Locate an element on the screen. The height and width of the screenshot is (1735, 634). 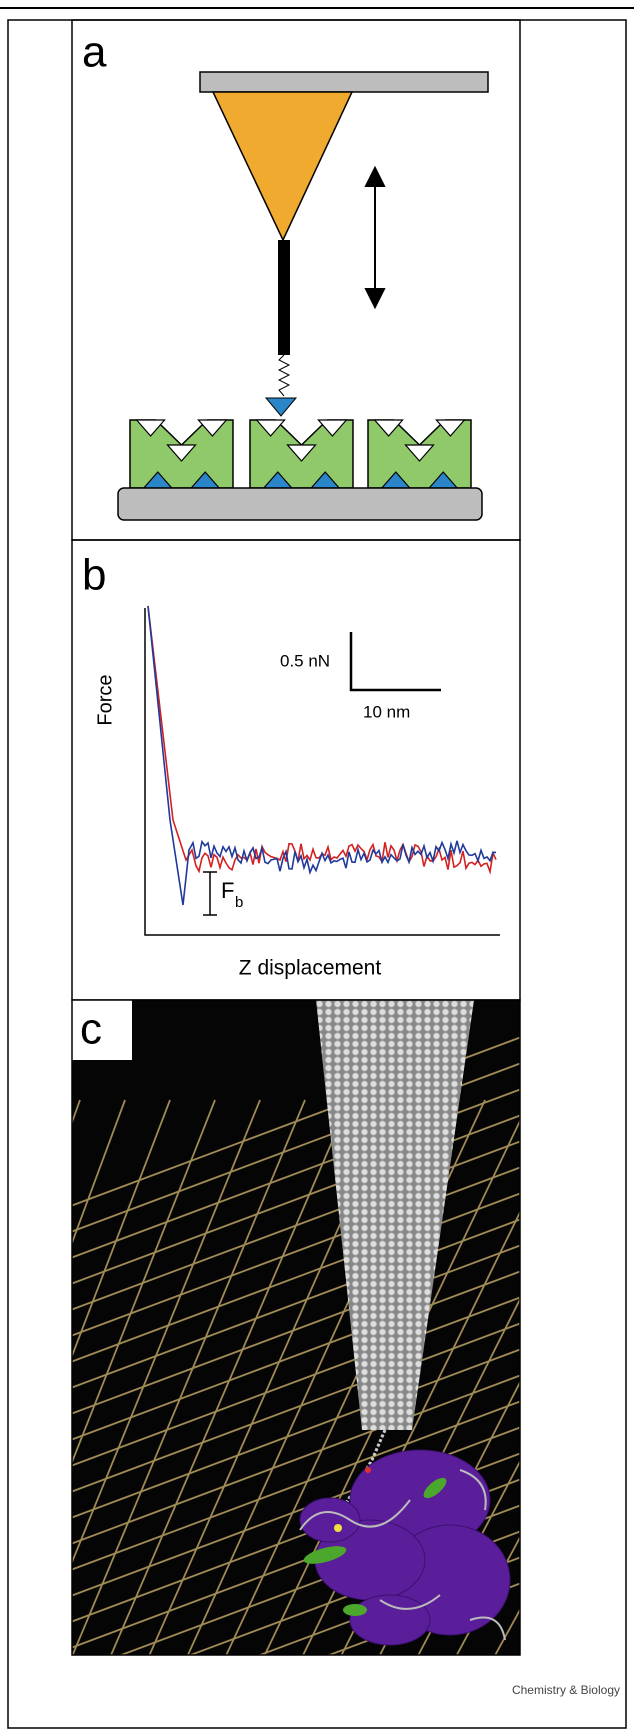
footer: Chemistry & Biology is located at coordinates (566, 1690).